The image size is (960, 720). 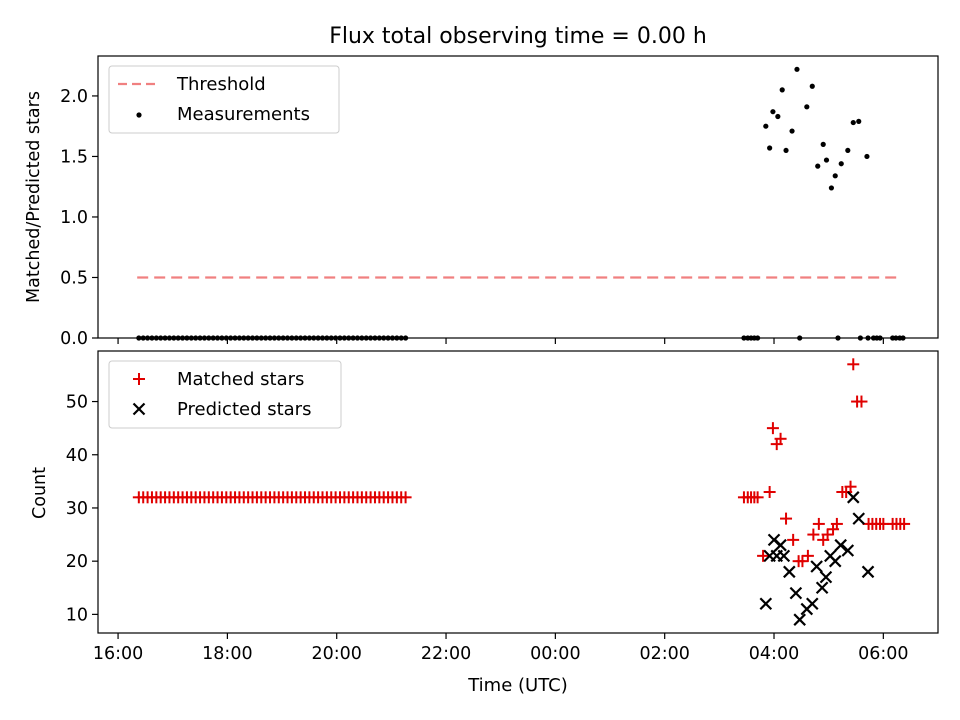 What do you see at coordinates (74, 278) in the screenshot?
I see `y-tick-label: 0.5` at bounding box center [74, 278].